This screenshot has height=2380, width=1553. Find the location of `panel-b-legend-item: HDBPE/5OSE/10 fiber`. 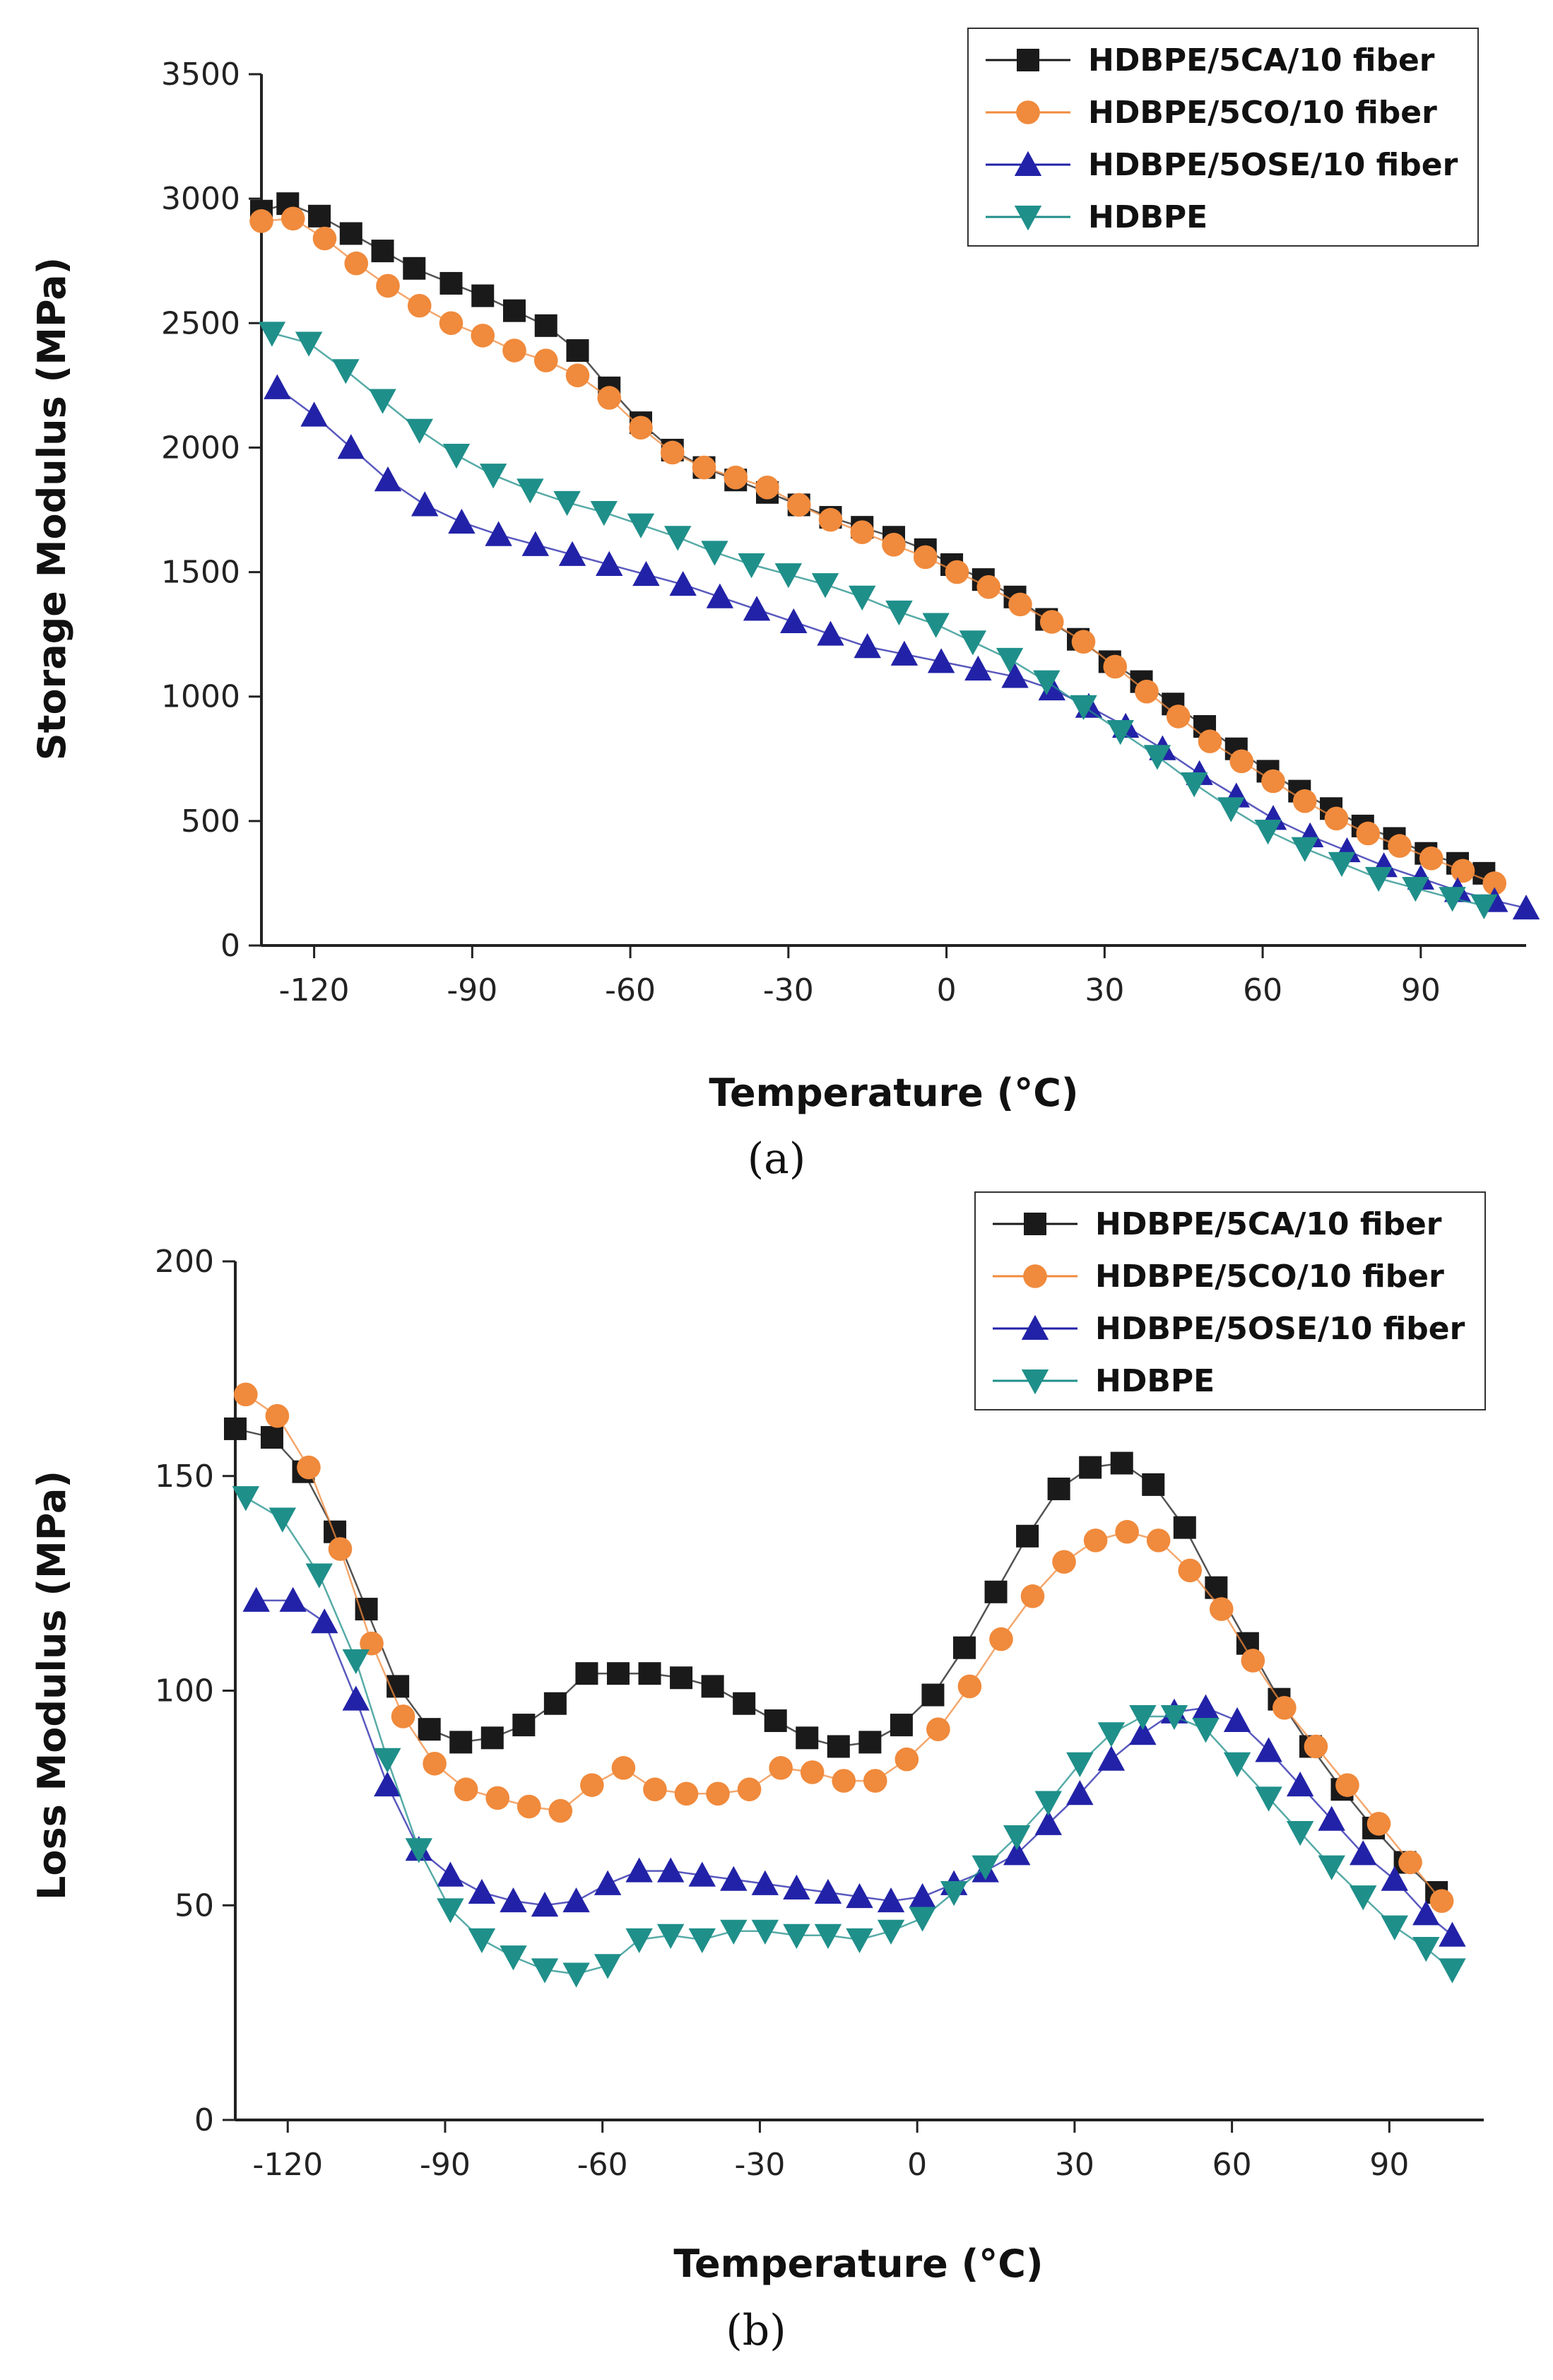

panel-b-legend-item: HDBPE/5OSE/10 fiber is located at coordinates (1229, 1329).